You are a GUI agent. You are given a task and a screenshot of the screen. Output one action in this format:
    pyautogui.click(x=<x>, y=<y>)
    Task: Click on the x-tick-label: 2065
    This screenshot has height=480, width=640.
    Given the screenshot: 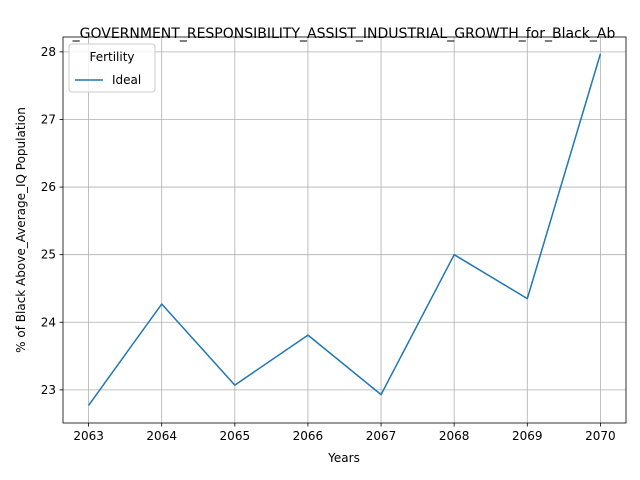 What is the action you would take?
    pyautogui.click(x=235, y=436)
    